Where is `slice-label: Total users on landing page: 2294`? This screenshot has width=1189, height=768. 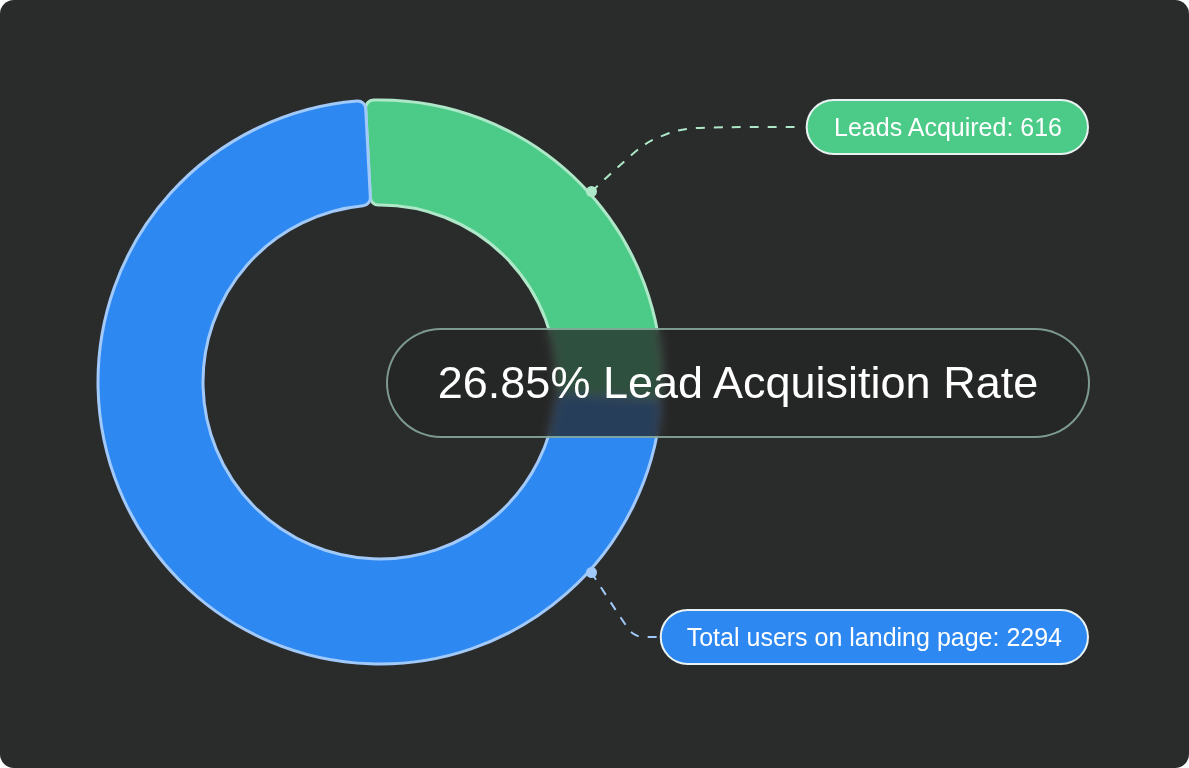 slice-label: Total users on landing page: 2294 is located at coordinates (874, 637).